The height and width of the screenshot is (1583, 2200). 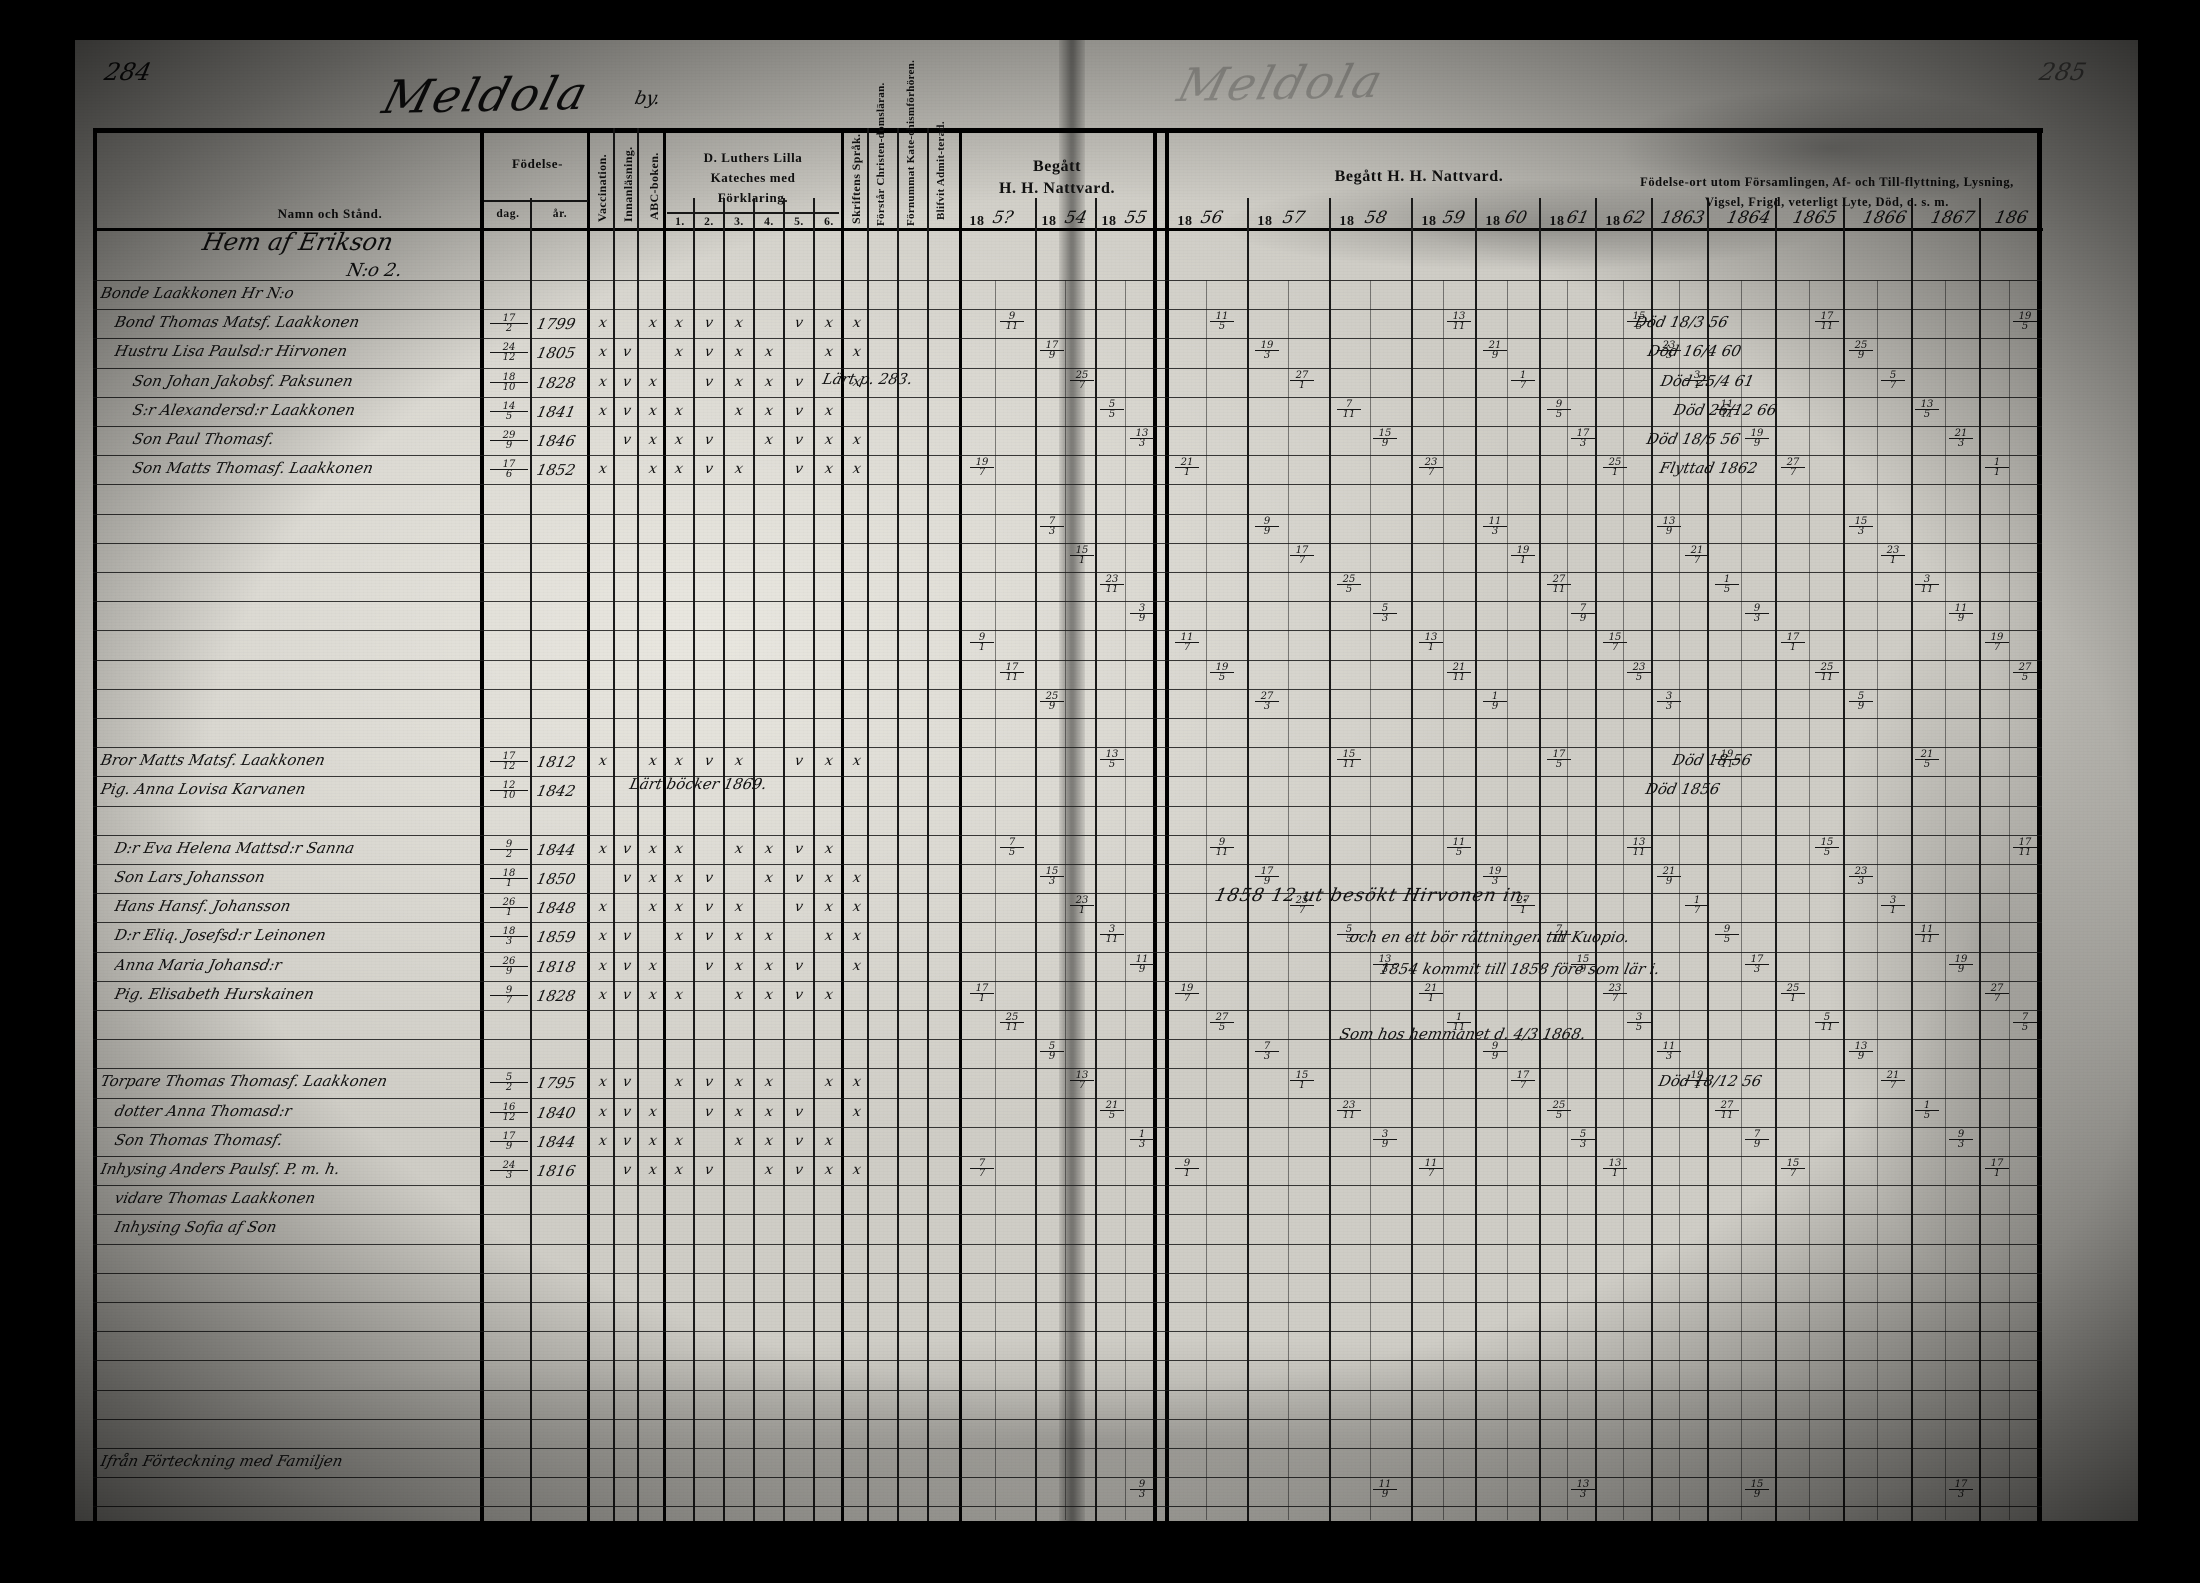 What do you see at coordinates (1293, 218) in the screenshot?
I see `year-value-right-2: 57` at bounding box center [1293, 218].